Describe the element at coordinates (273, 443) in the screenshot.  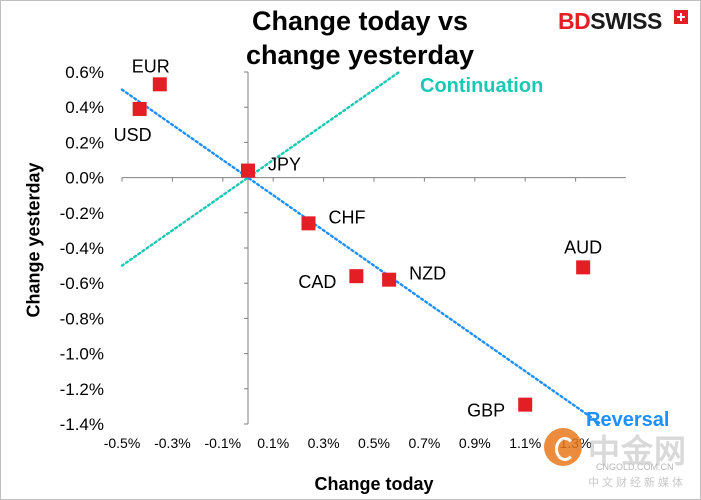
I see `x-tick-label: 0.1%` at that location.